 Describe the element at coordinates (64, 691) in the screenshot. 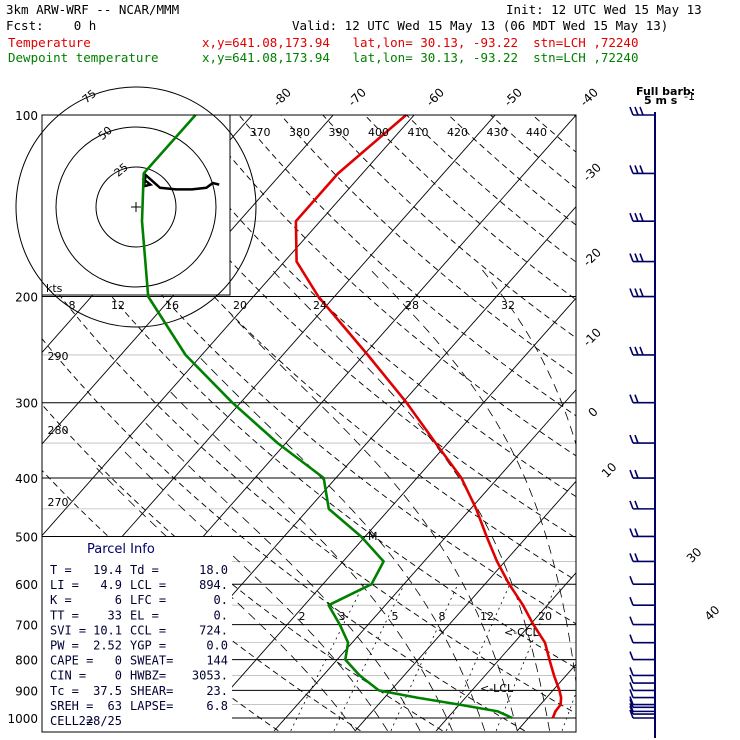

I see `parcel-label: Tc =` at that location.